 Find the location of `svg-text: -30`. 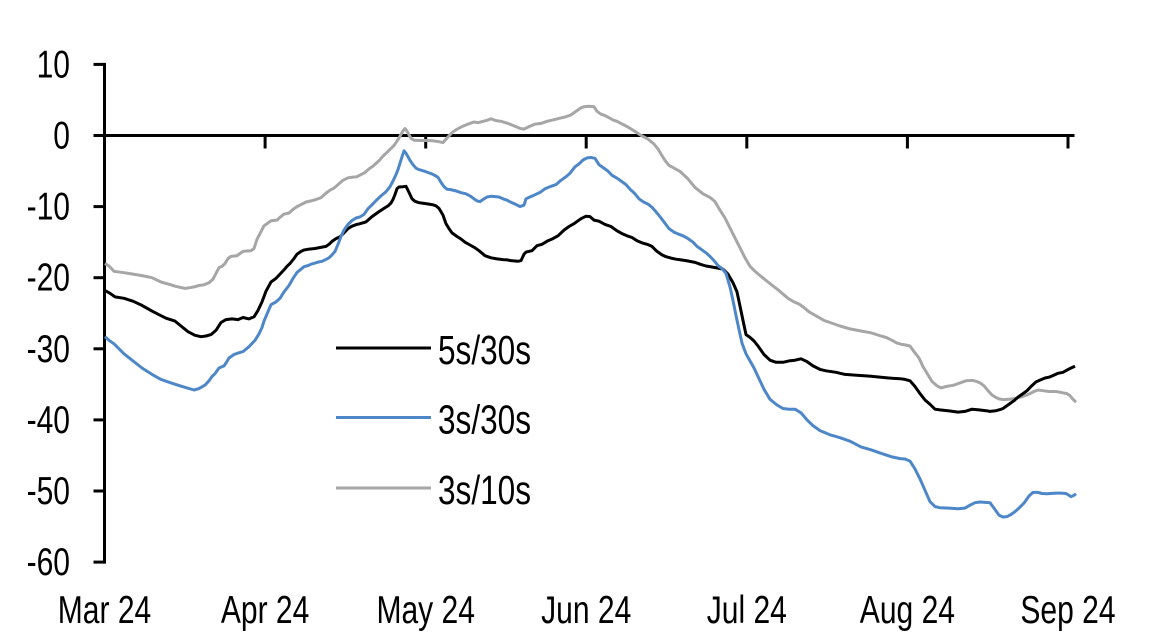

svg-text: -30 is located at coordinates (48, 349).